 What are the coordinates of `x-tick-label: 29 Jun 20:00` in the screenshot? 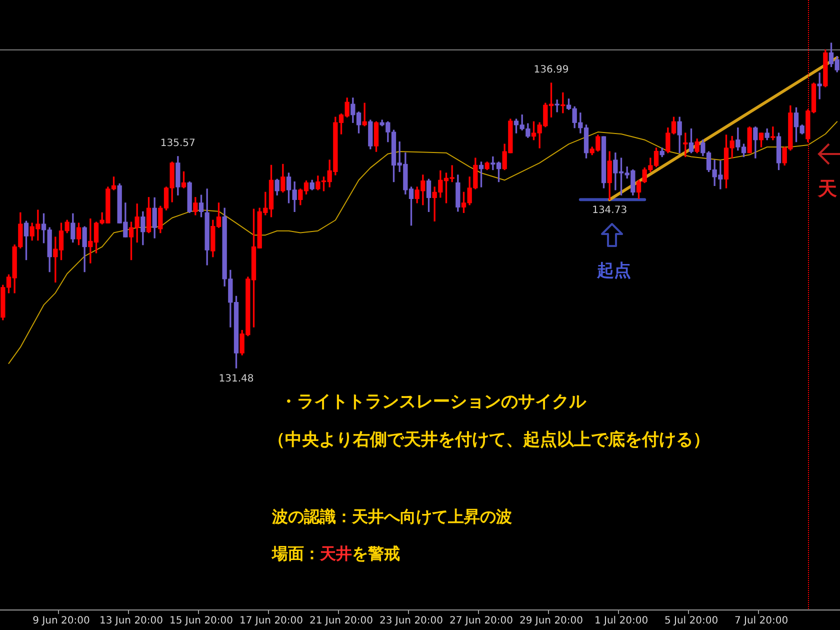 It's located at (551, 621).